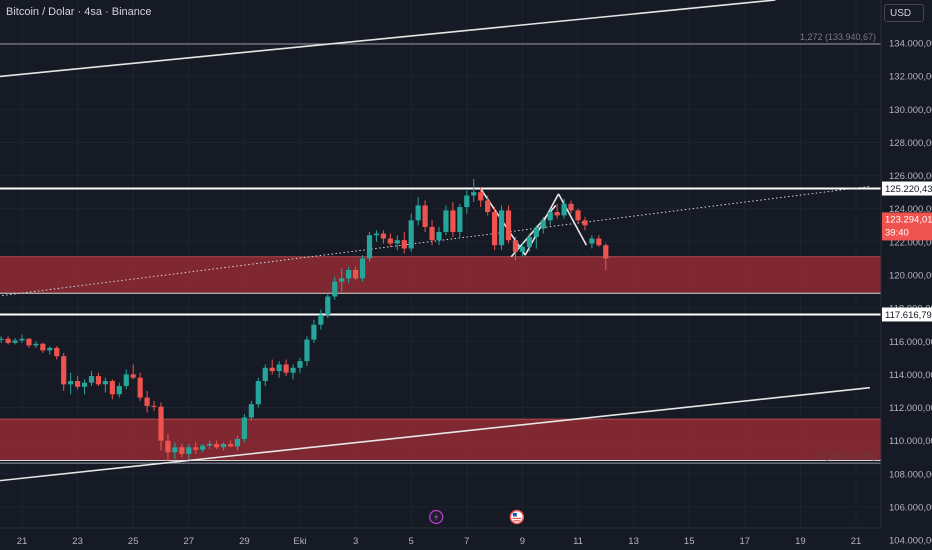 The height and width of the screenshot is (550, 932). What do you see at coordinates (897, 232) in the screenshot?
I see `candle-countdown: 39:40` at bounding box center [897, 232].